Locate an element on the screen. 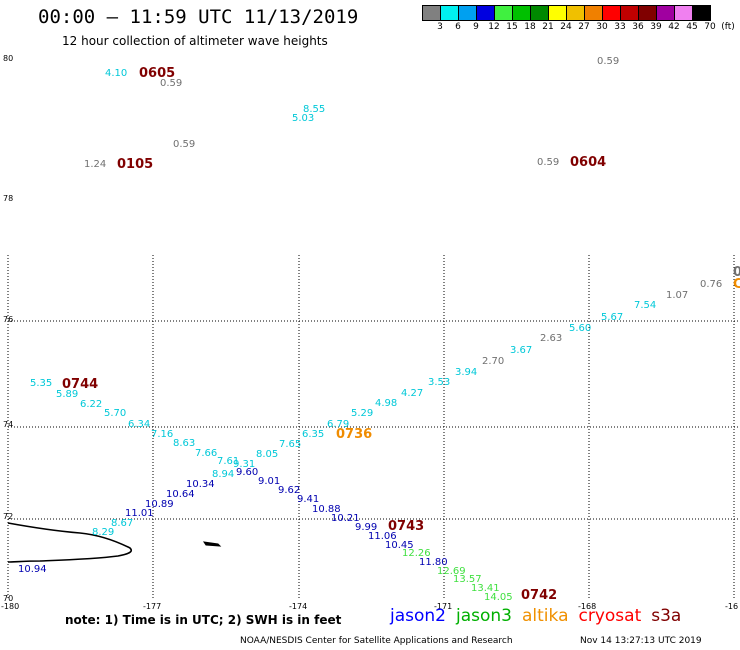  legend-label: 36 is located at coordinates (638, 27).